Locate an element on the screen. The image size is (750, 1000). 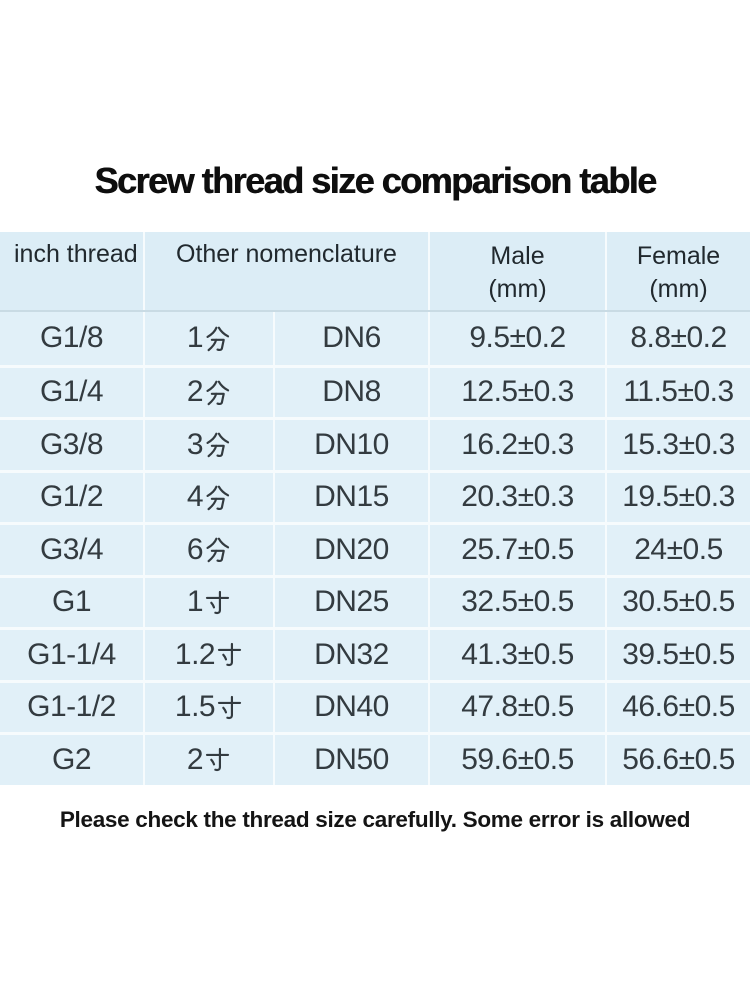
cell-male-mm: 16.2±0.3 is located at coordinates (516, 445).